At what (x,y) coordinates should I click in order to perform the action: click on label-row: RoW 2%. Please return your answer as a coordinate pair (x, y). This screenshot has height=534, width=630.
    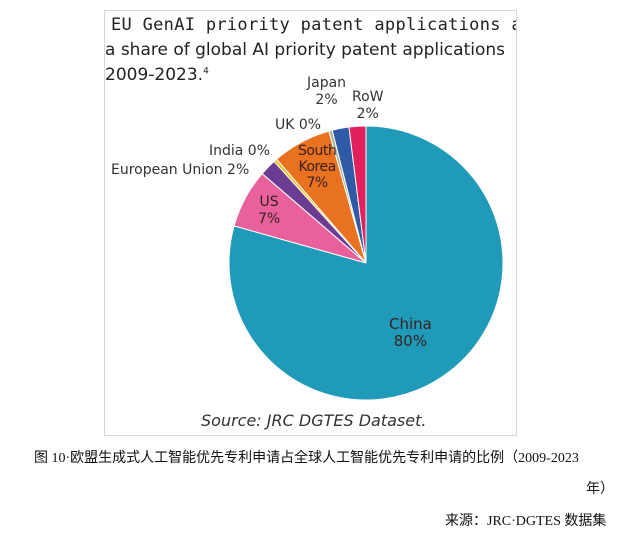
    Looking at the image, I should click on (368, 106).